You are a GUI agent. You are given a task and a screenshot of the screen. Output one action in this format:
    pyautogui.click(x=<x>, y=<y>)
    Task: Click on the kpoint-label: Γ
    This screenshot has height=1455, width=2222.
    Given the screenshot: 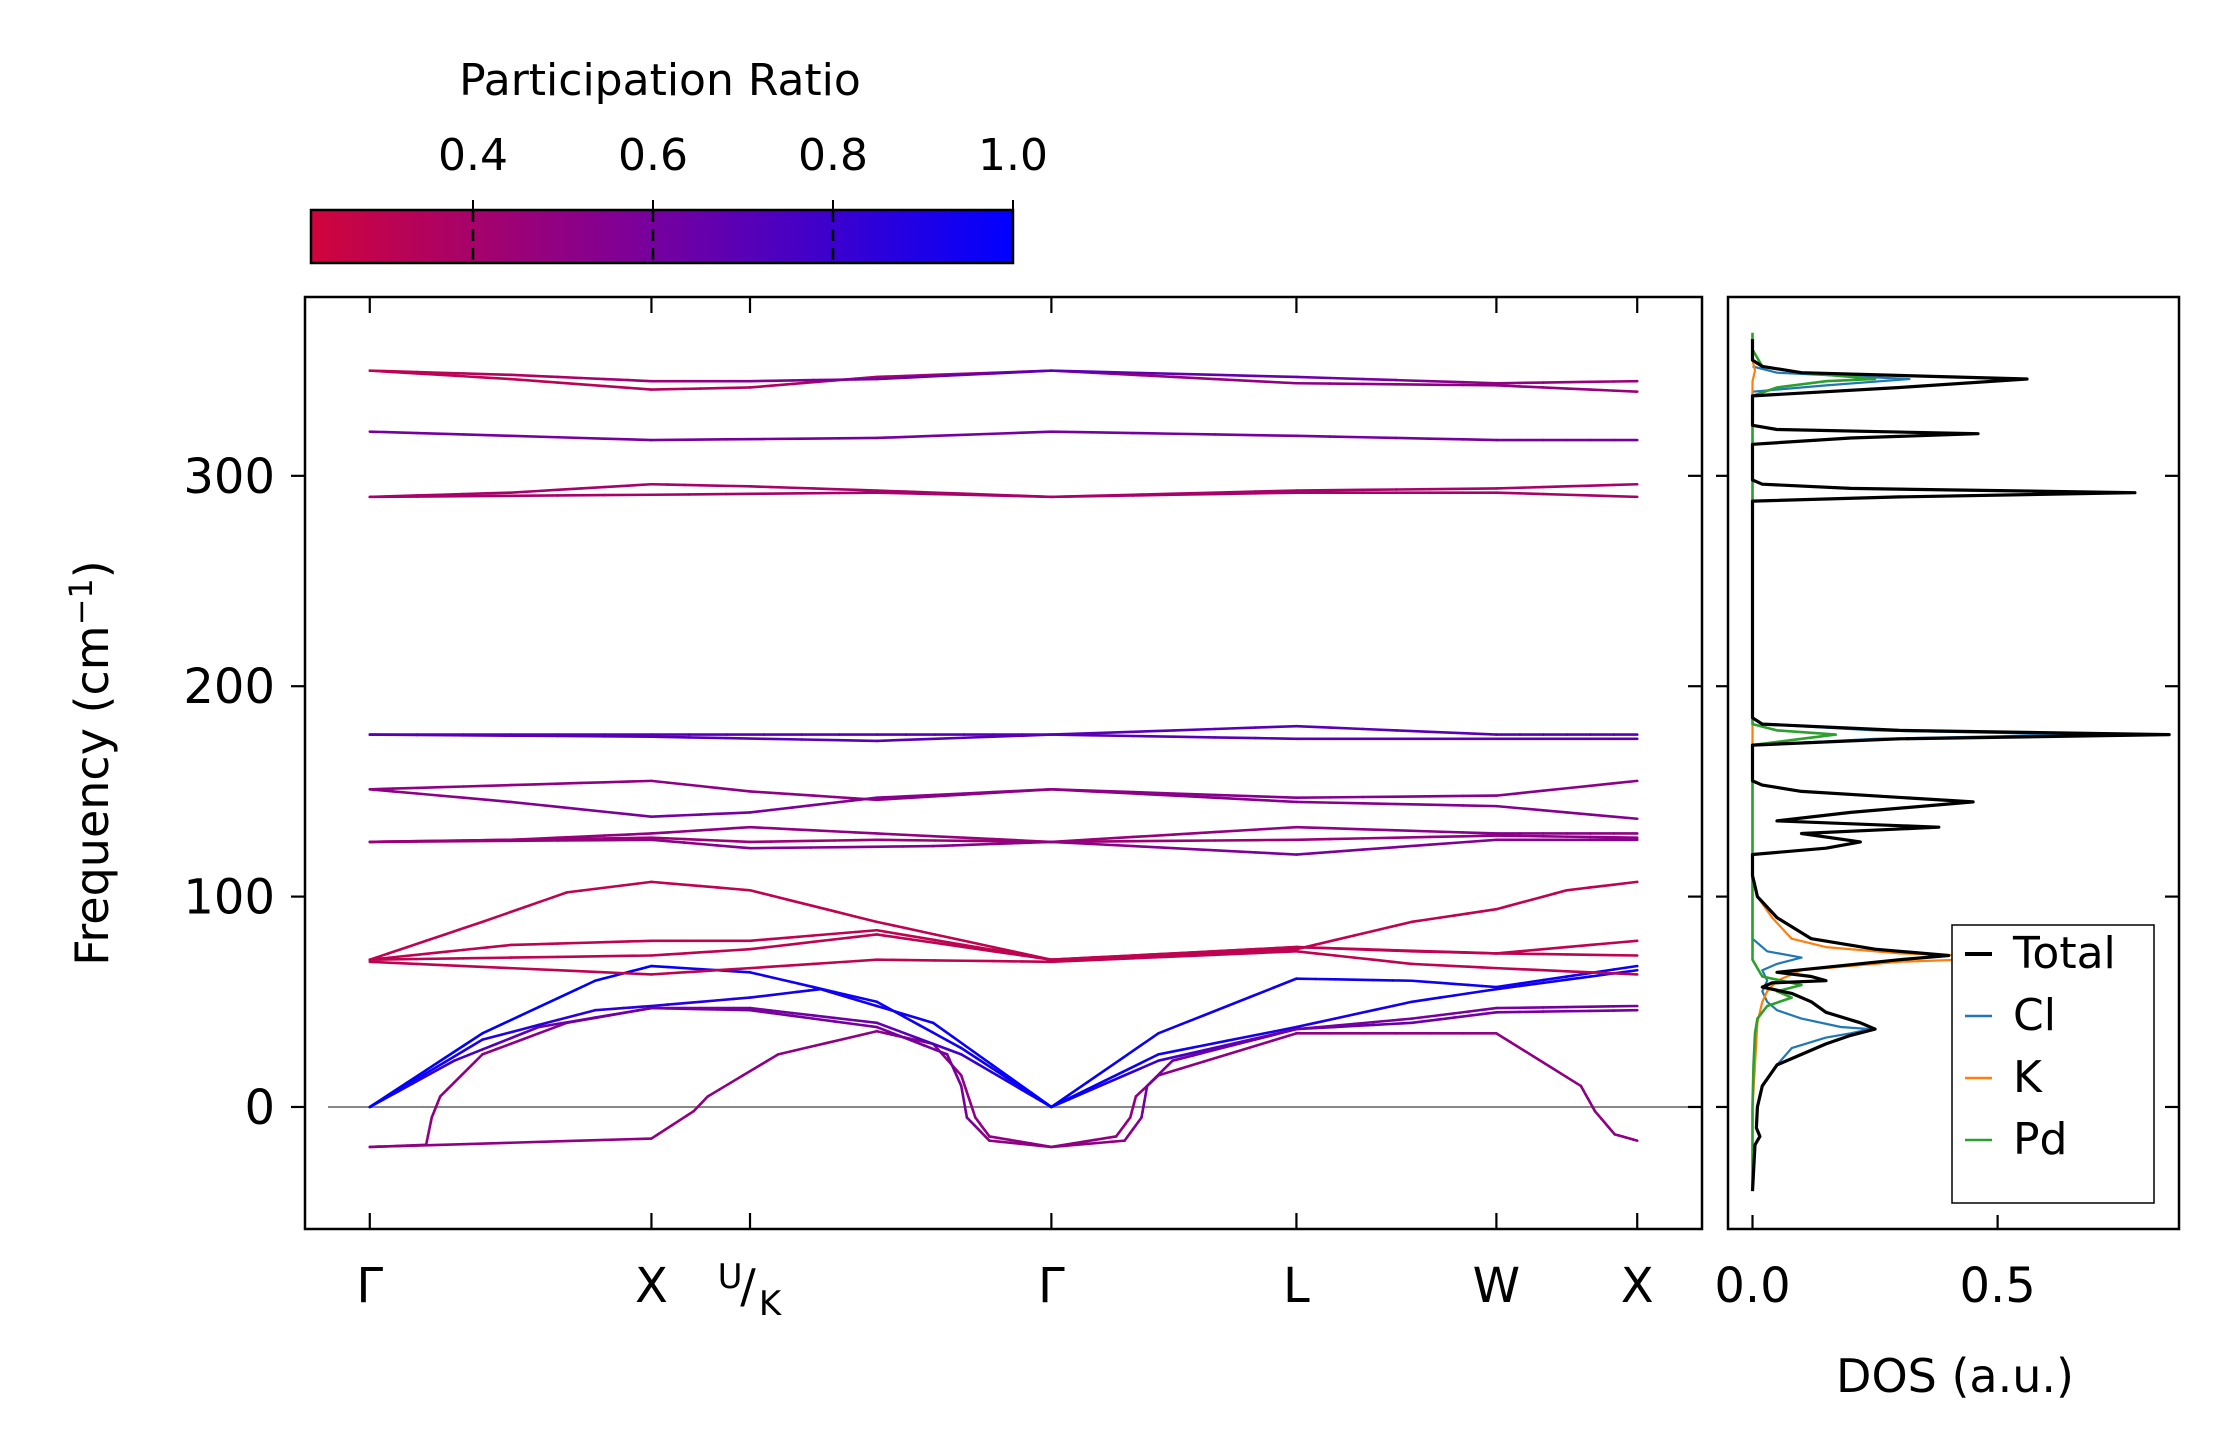 What is the action you would take?
    pyautogui.click(x=369, y=1286)
    